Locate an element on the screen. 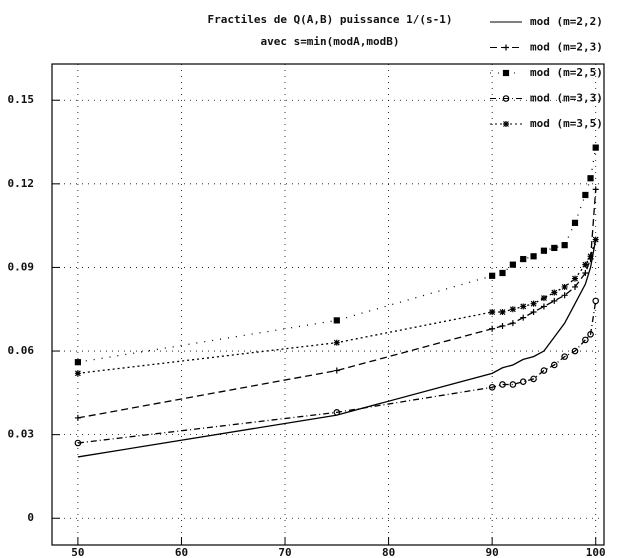 This screenshot has width=639, height=558. y-tick-label: 0.12 is located at coordinates (21, 183).